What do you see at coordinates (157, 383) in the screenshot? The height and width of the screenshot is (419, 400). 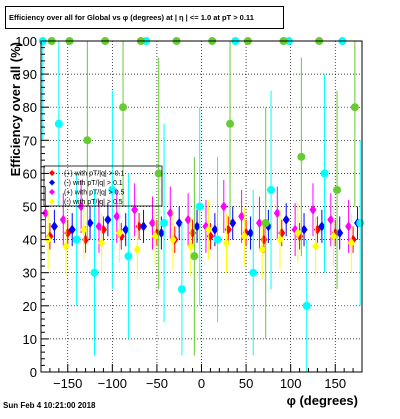 I see `x-tick-label: −50` at bounding box center [157, 383].